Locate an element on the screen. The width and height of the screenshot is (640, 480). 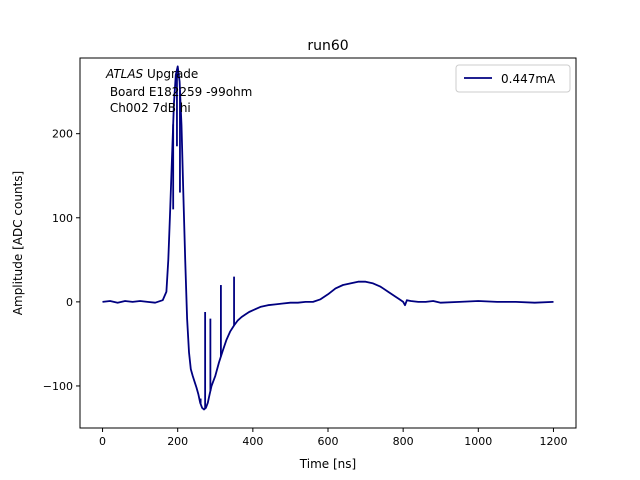
y-tick-label: 200 is located at coordinates (62, 134).